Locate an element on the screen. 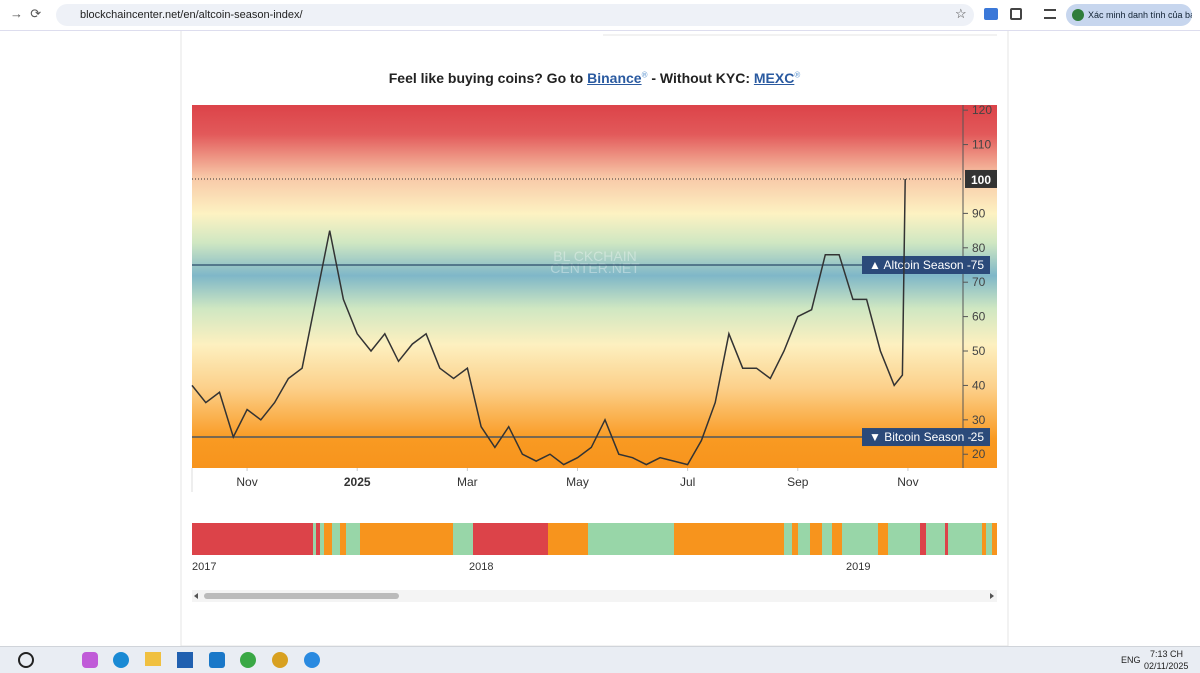  language: ENG is located at coordinates (1131, 660).